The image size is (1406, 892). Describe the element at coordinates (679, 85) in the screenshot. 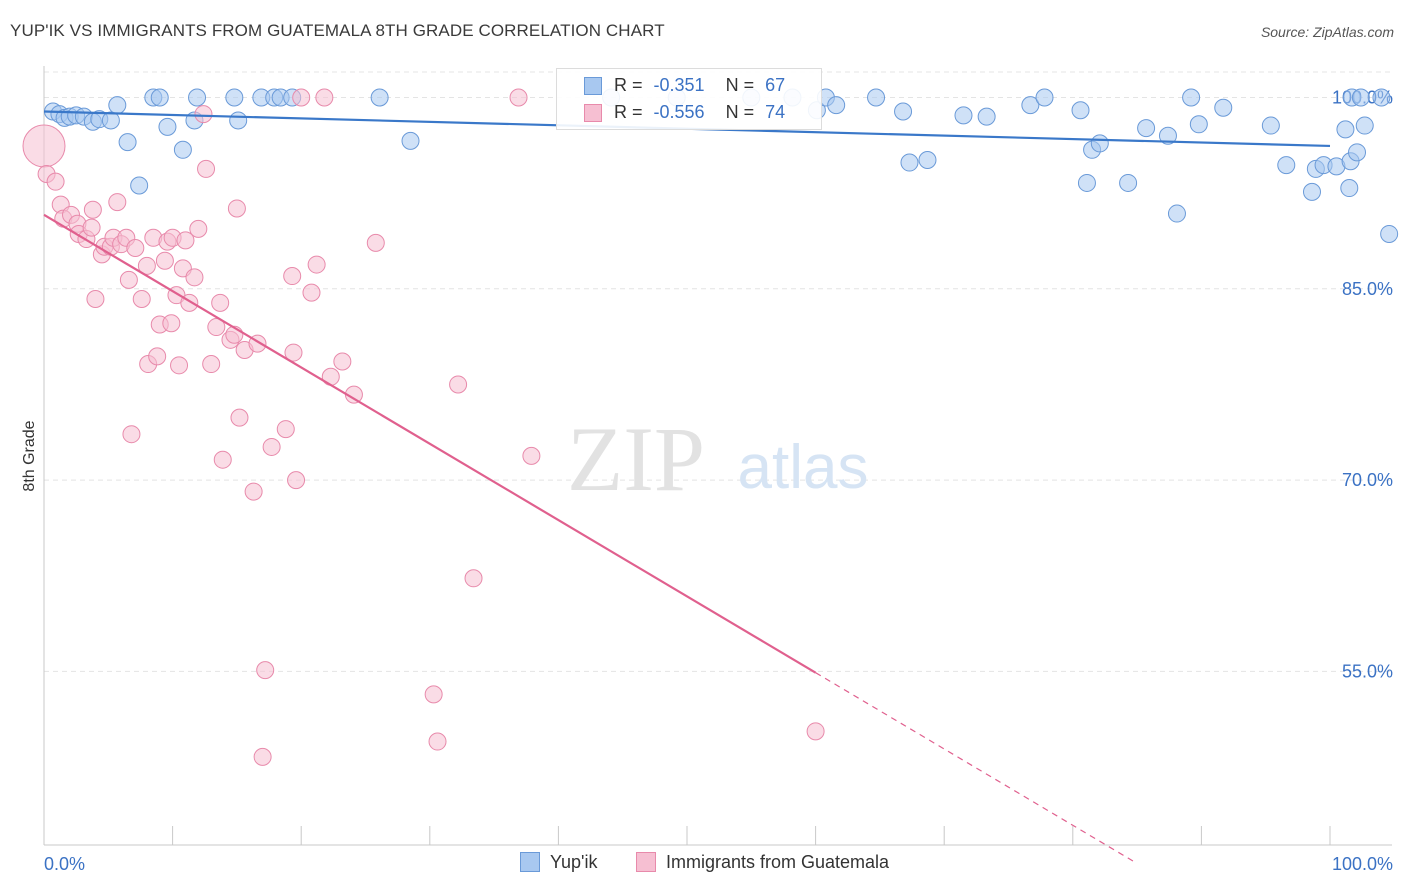

I see `r-value: -0.351` at that location.